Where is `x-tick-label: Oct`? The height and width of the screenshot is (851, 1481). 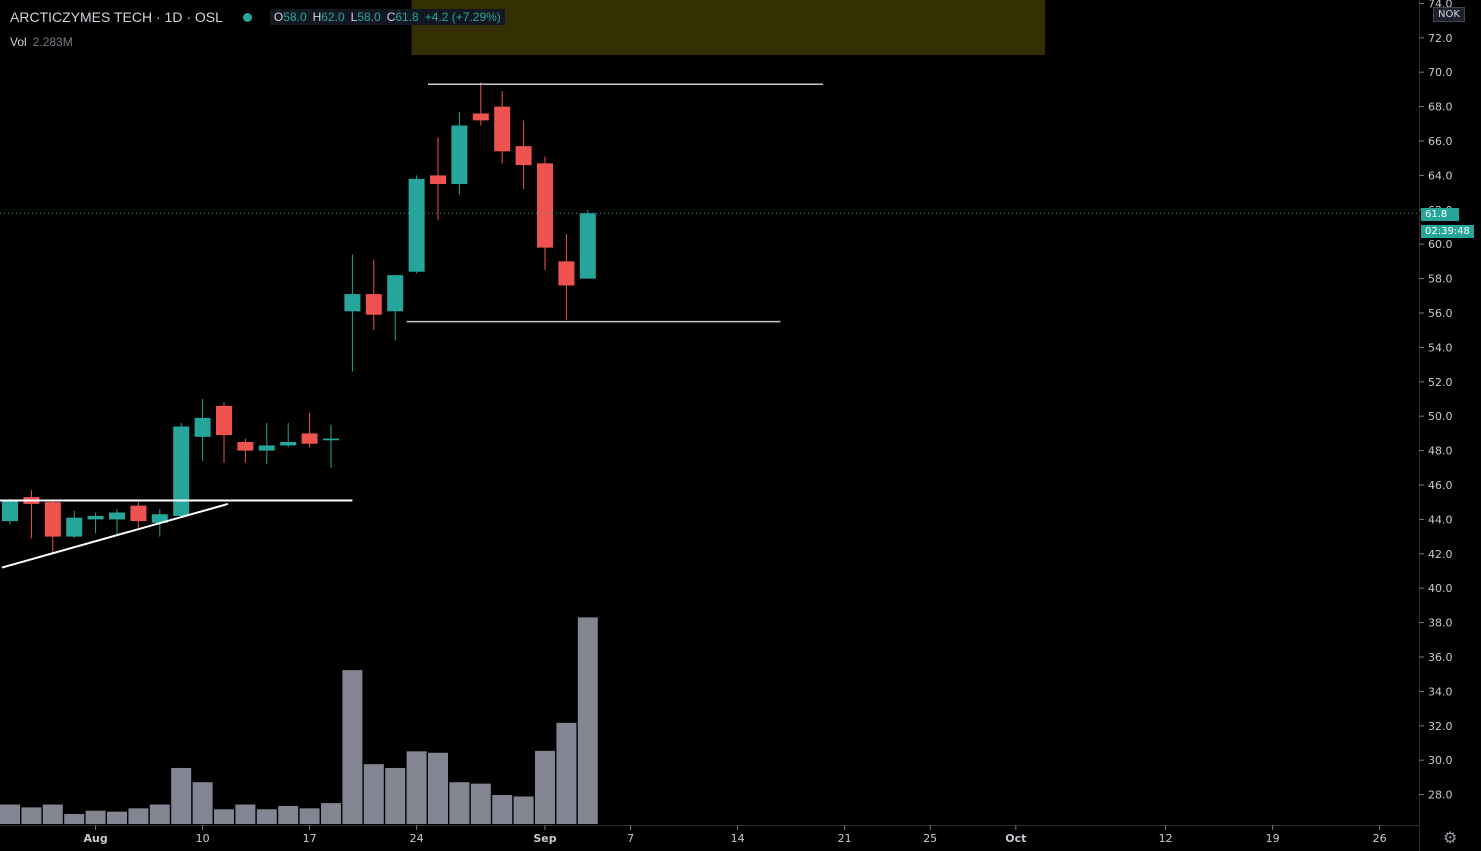
x-tick-label: Oct is located at coordinates (1015, 838).